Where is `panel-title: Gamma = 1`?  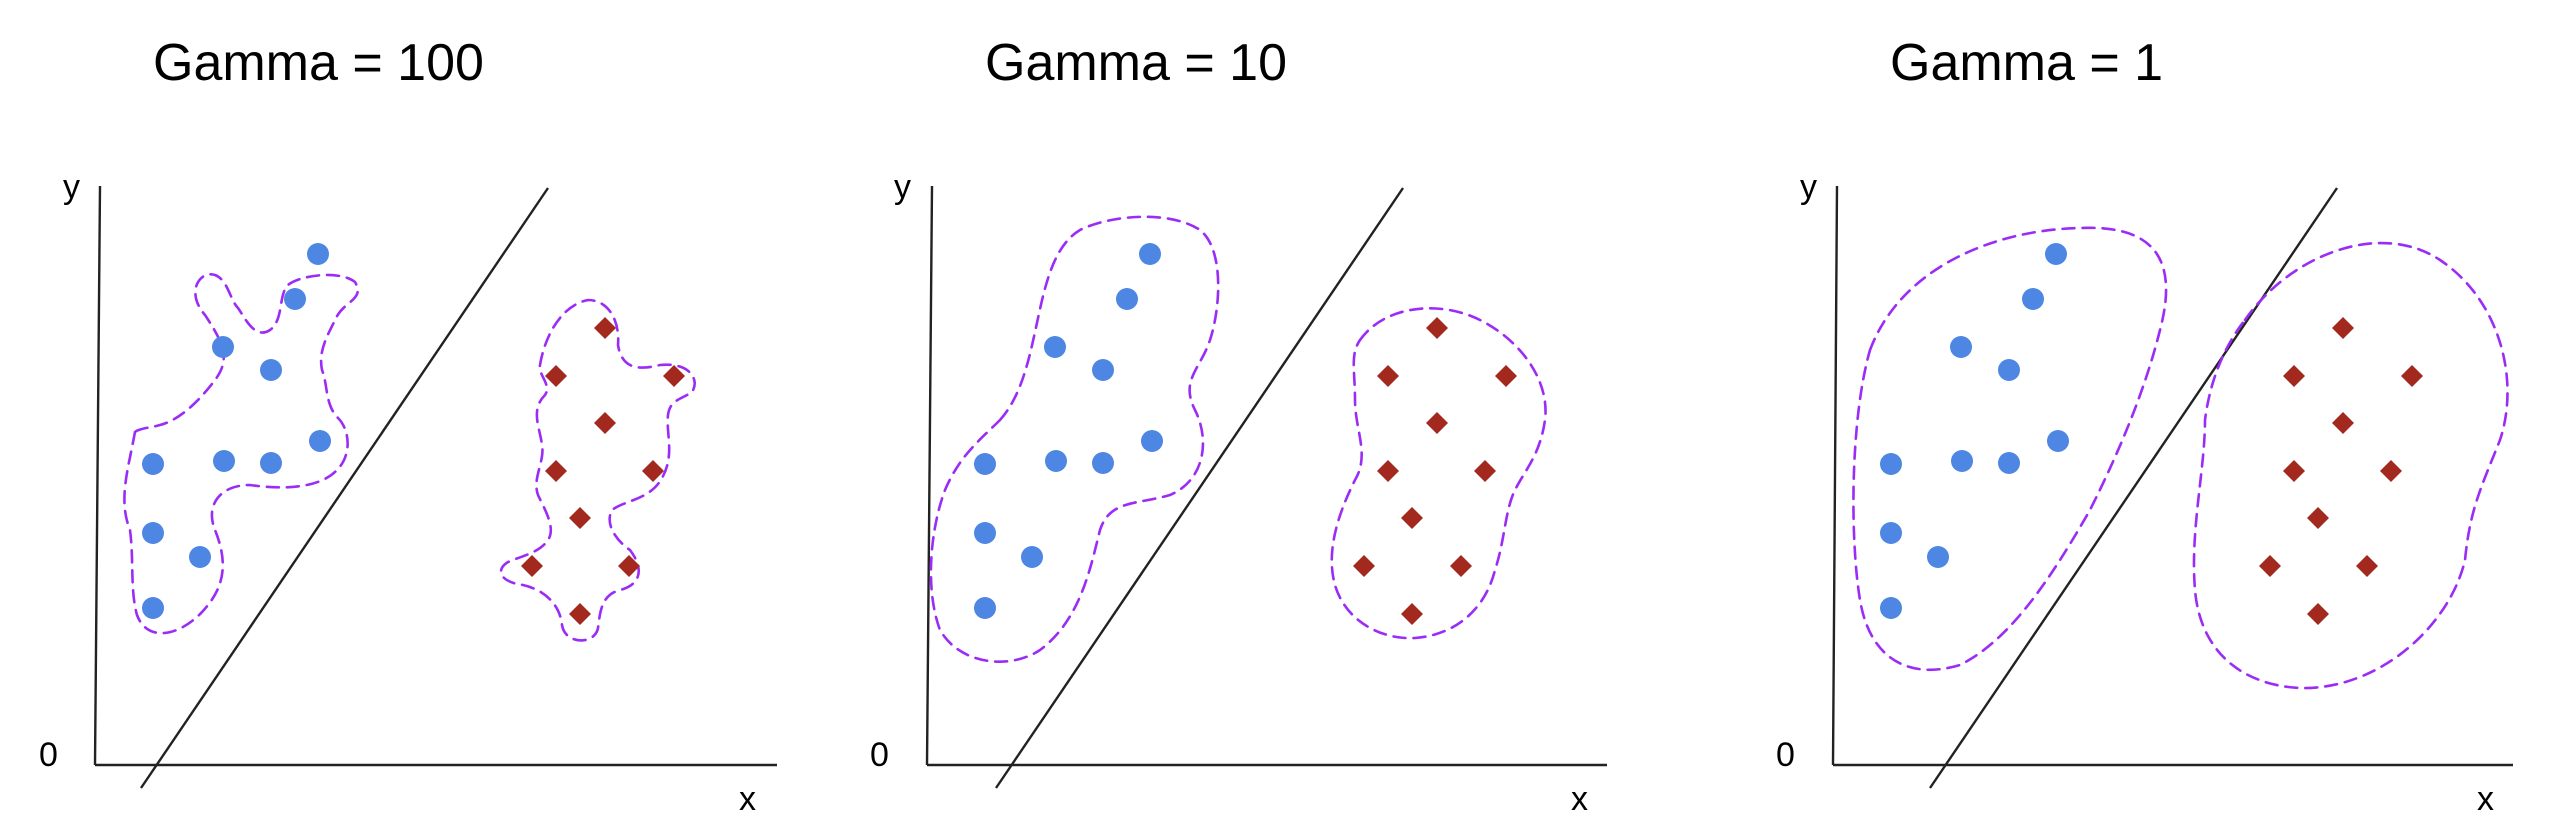 panel-title: Gamma = 1 is located at coordinates (2026, 63).